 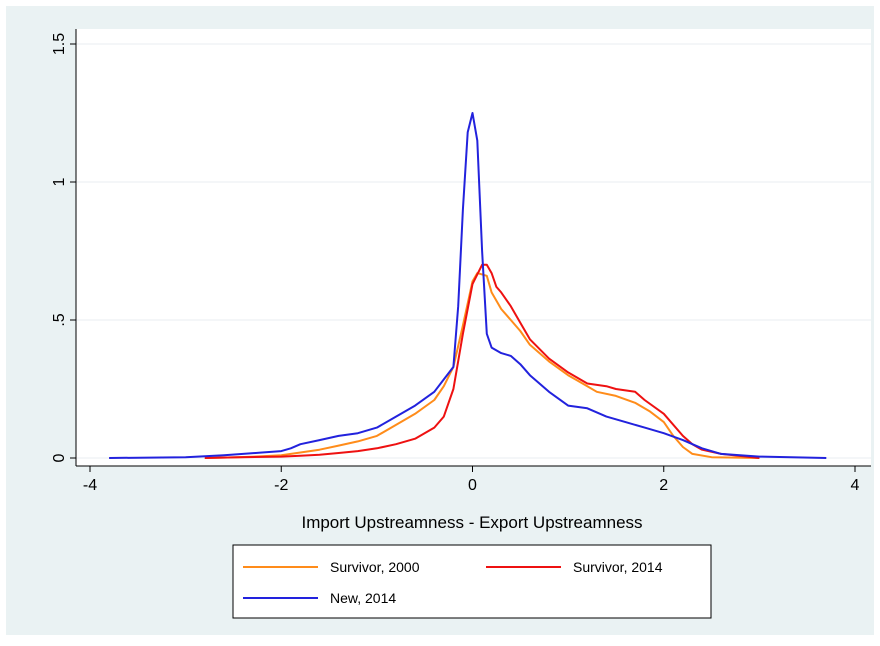 I want to click on x-ticks: -4 -2 0 2 4, so click(x=471, y=480).